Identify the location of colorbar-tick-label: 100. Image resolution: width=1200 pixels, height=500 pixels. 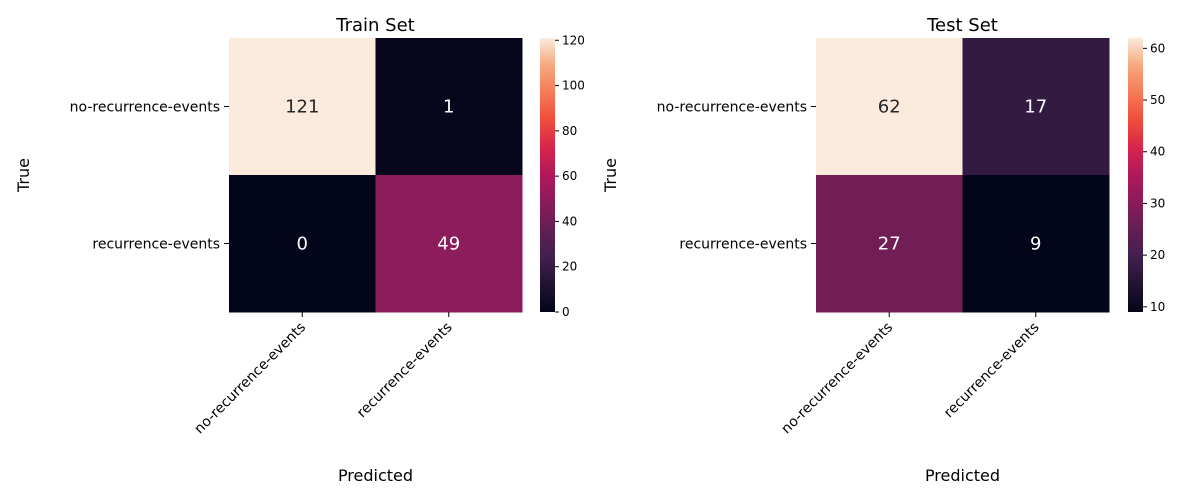
(573, 86).